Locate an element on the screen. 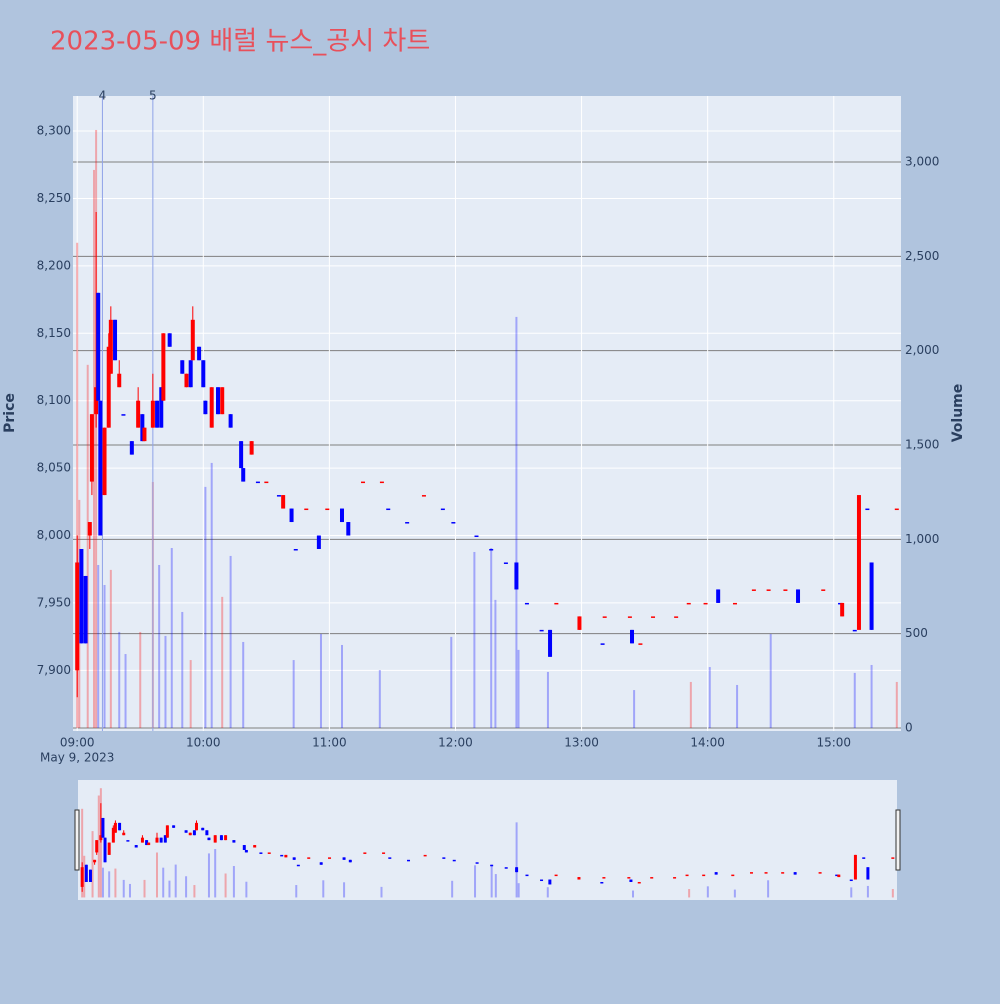 Image resolution: width=1000 pixels, height=1004 pixels. x-tick-label: 15:00 is located at coordinates (833, 743).